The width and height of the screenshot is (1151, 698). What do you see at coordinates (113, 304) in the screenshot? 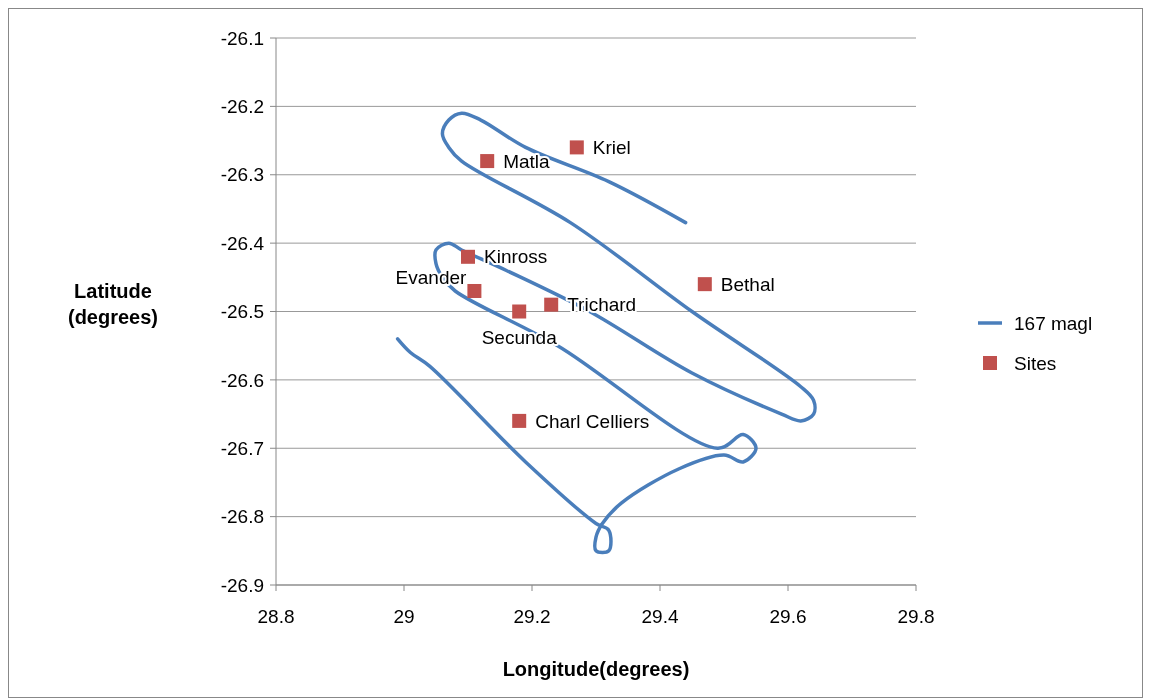
I see `y-axis-title: Latitude (degrees)` at bounding box center [113, 304].